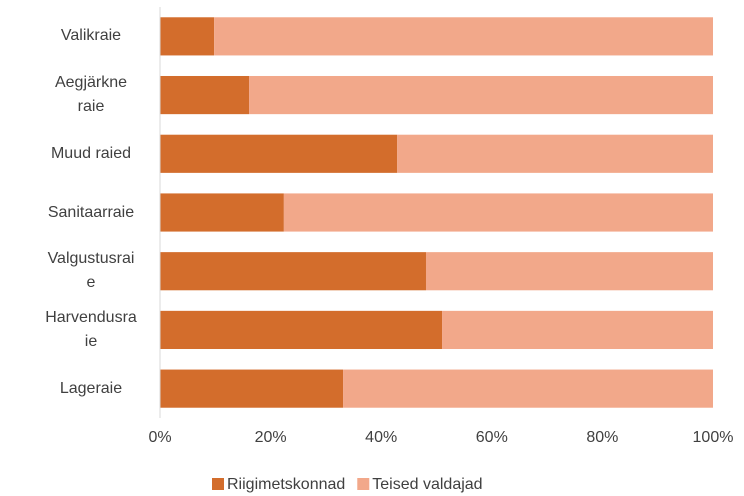 The height and width of the screenshot is (496, 744). What do you see at coordinates (91, 95) in the screenshot?
I see `y-tick-label: Aegjärkne raie` at bounding box center [91, 95].